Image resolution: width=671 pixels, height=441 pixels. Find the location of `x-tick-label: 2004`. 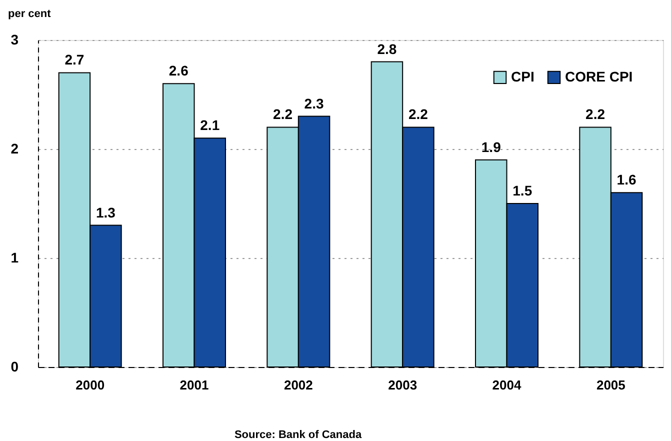

x-tick-label: 2004 is located at coordinates (507, 385).